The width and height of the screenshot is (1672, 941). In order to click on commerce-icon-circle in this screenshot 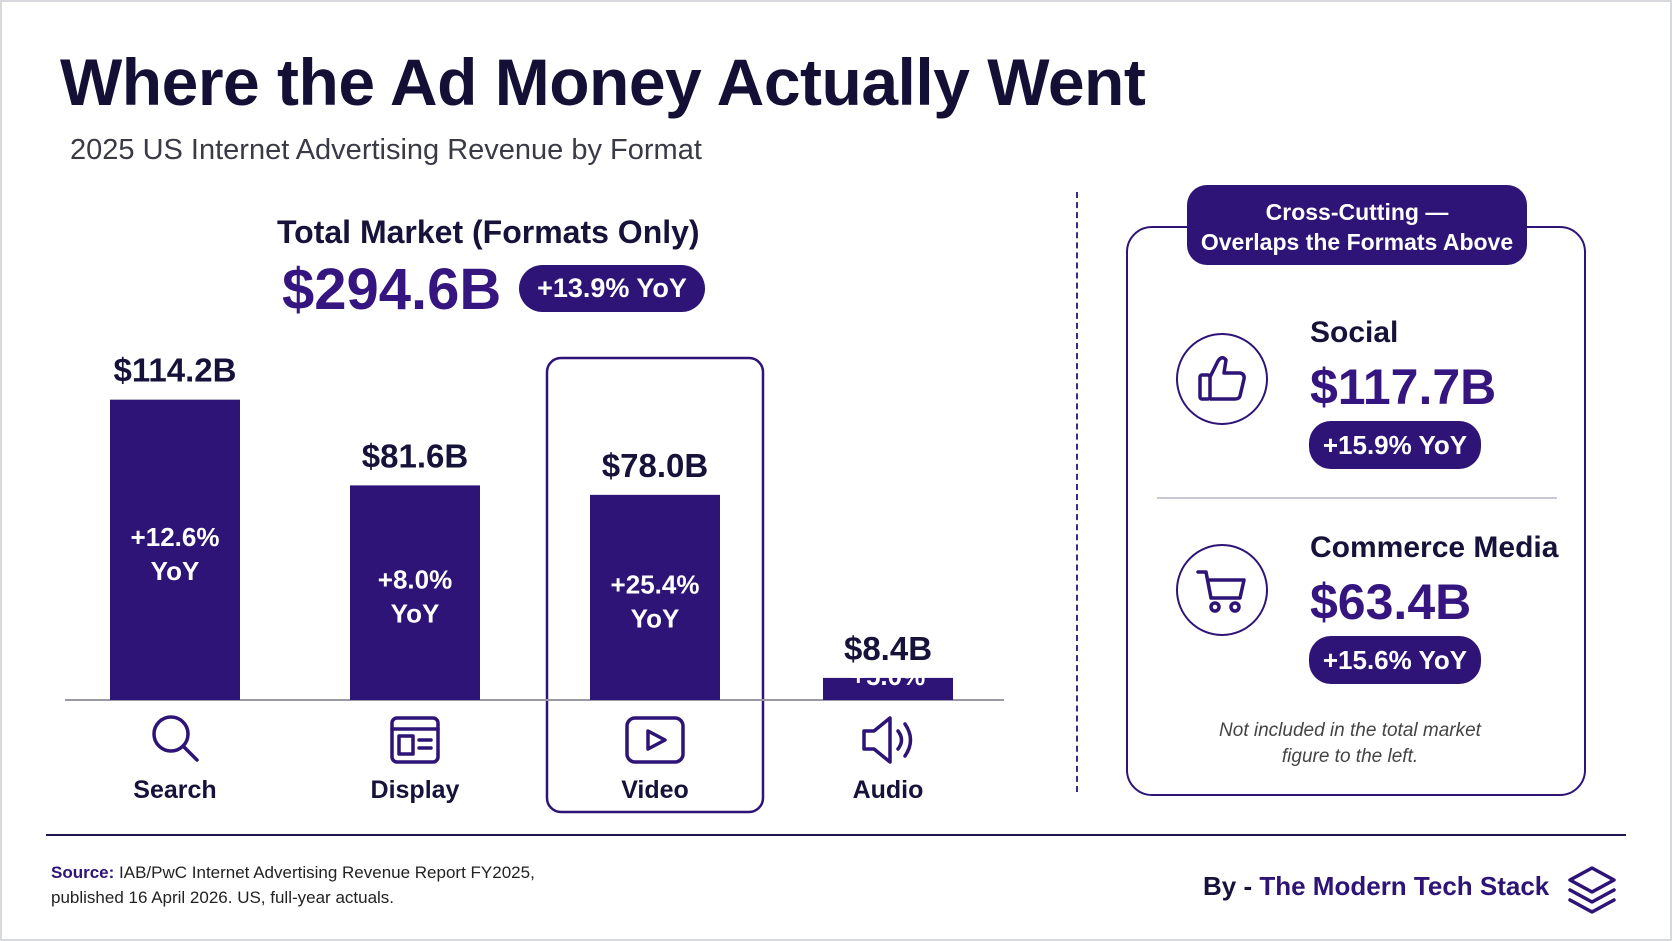, I will do `click(1222, 590)`.